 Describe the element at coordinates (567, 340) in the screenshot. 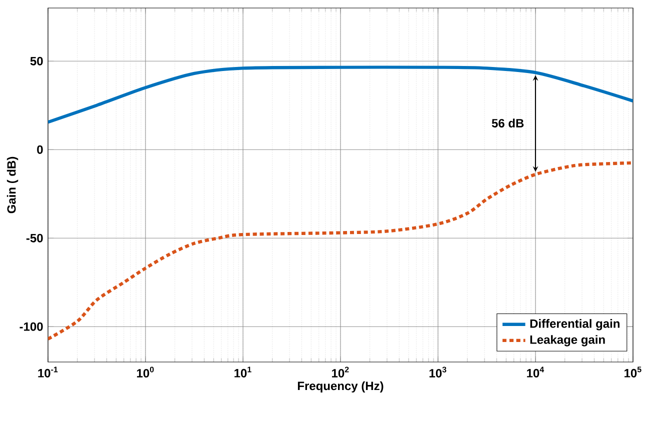

I see `legend-label: Leakage gain` at that location.